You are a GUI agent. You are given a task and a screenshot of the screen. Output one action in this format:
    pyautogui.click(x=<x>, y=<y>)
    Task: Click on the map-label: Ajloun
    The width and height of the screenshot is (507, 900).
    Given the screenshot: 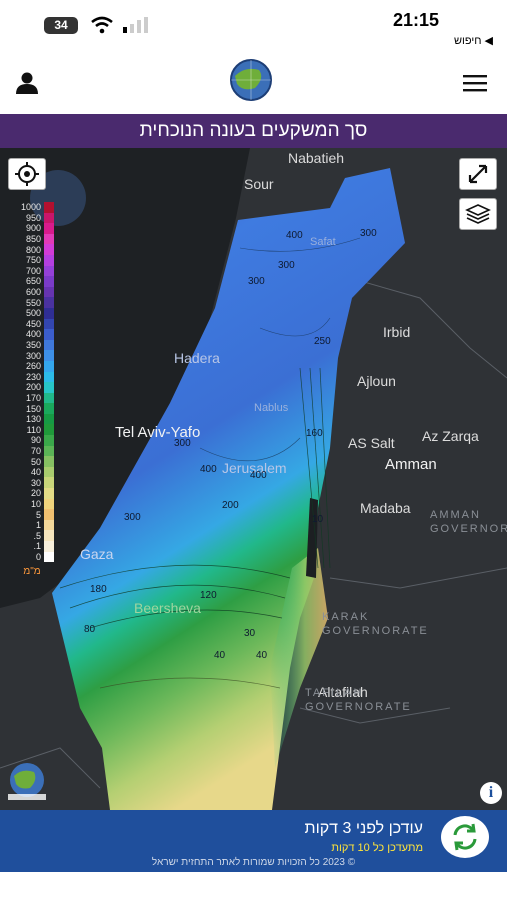 What is the action you would take?
    pyautogui.click(x=376, y=381)
    